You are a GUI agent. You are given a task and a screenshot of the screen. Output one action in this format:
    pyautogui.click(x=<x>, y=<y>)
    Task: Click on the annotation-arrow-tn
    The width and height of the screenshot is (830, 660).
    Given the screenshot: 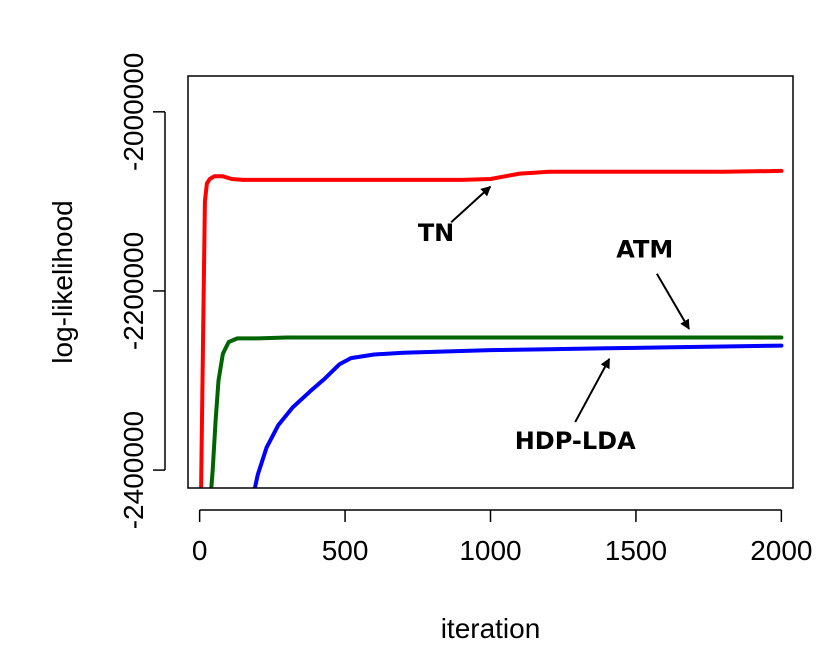 What is the action you would take?
    pyautogui.click(x=471, y=204)
    